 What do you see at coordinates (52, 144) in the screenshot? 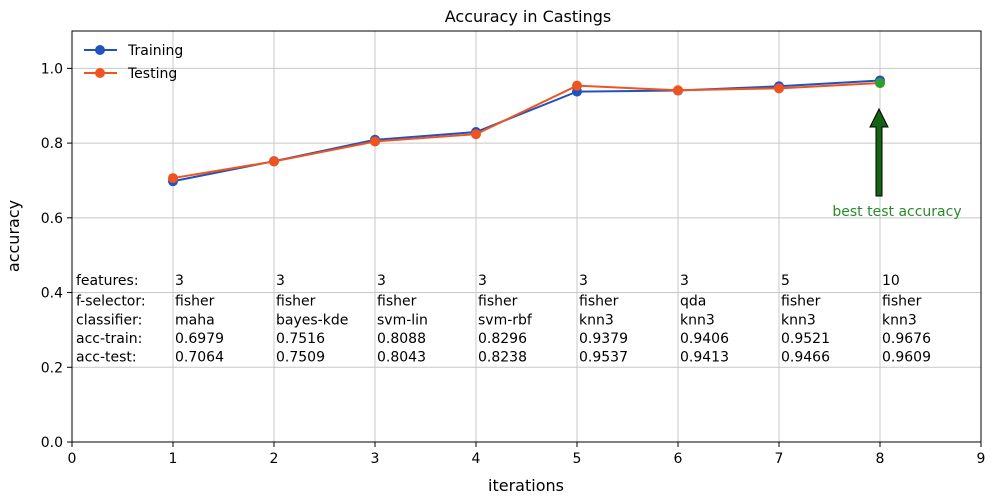
I see `y-tick-label: 0.8` at bounding box center [52, 144].